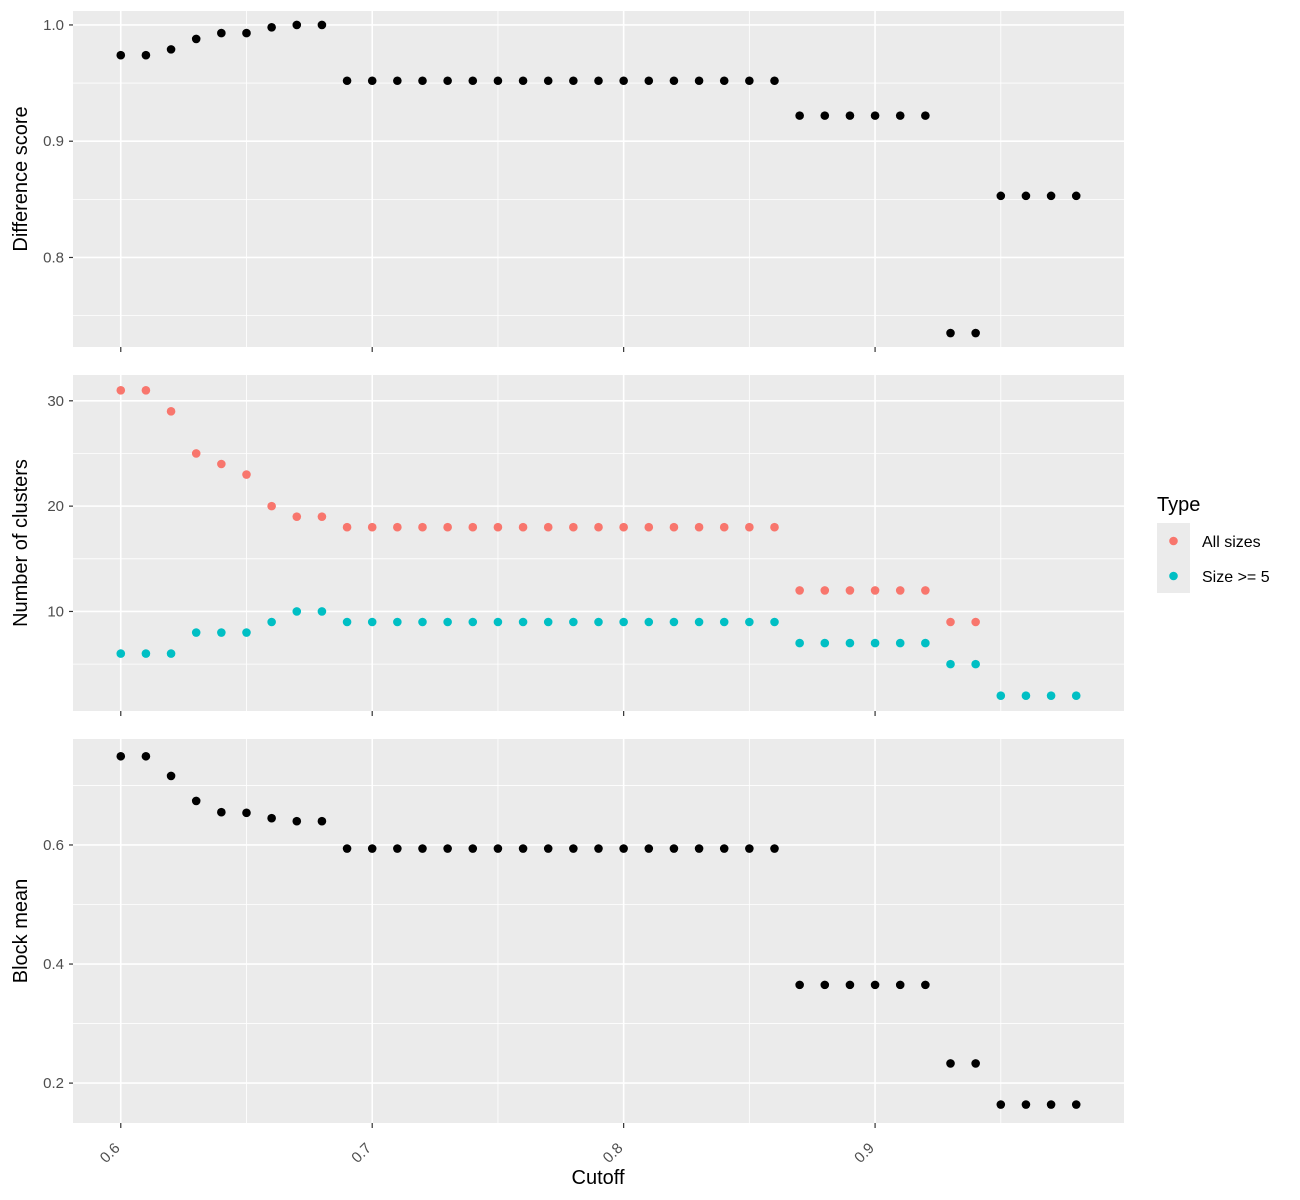 Image resolution: width=1300 pixels, height=1200 pixels. Describe the element at coordinates (53, 964) in the screenshot. I see `y-tick-label: 0.4` at that location.